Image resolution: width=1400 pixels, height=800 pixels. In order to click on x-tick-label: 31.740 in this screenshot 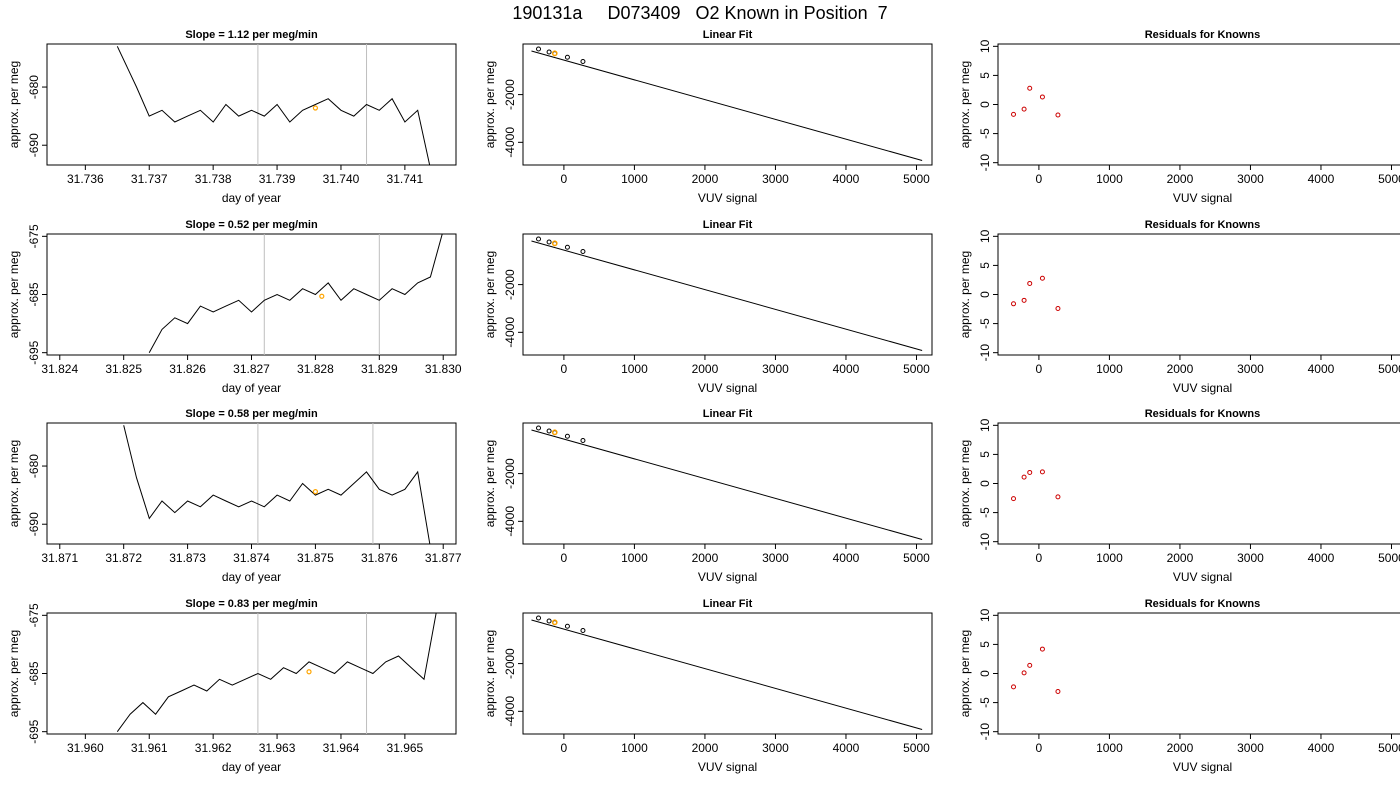, I will do `click(341, 179)`.